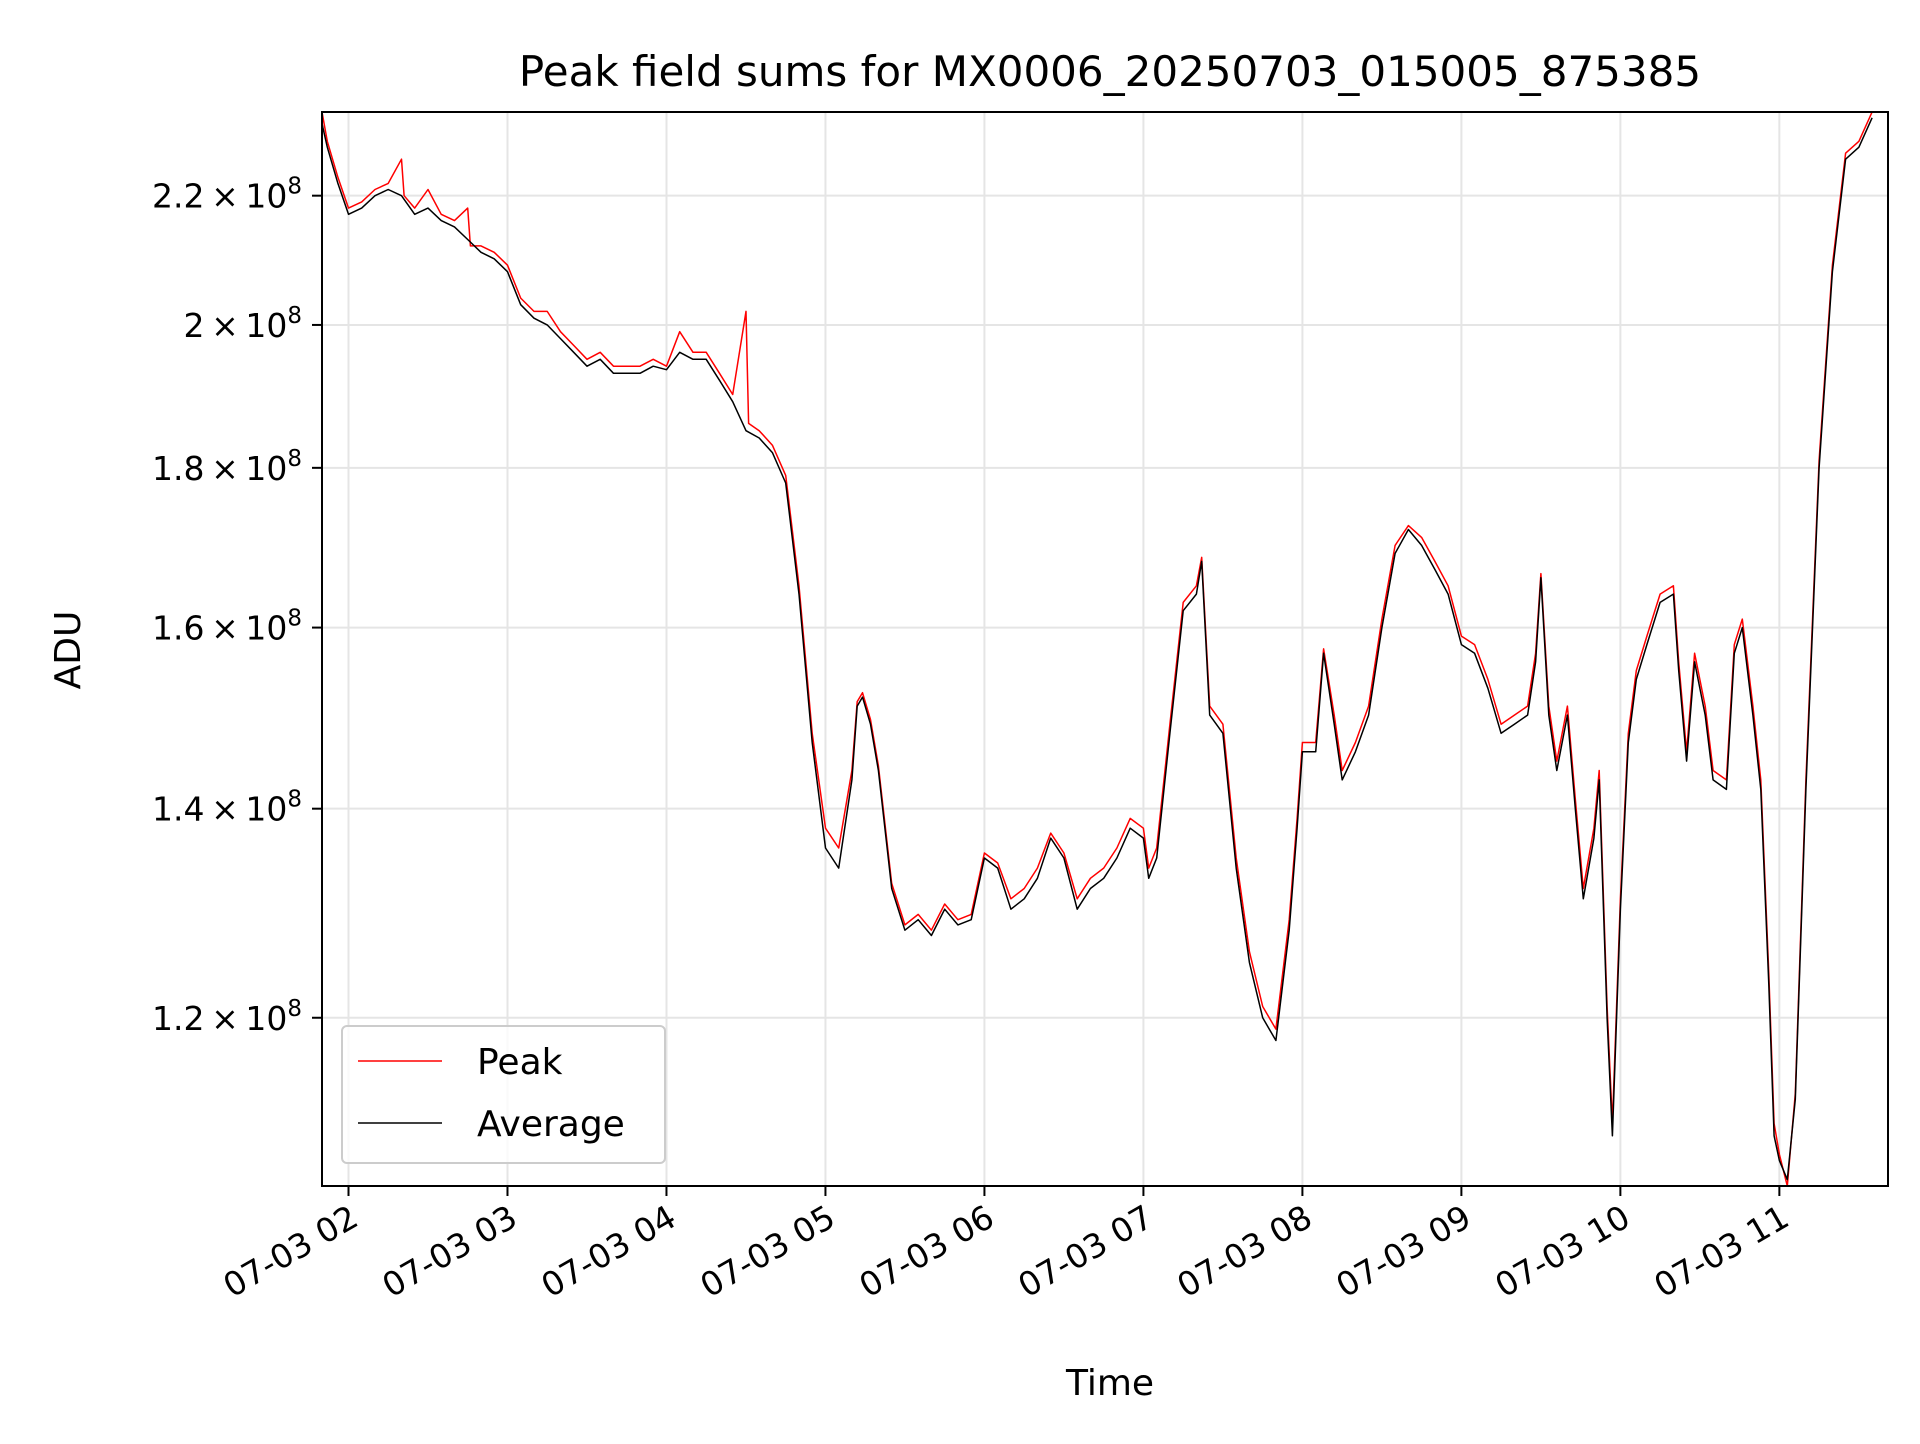  I want to click on x-tick-label: 07-03 04, so click(608, 1251).